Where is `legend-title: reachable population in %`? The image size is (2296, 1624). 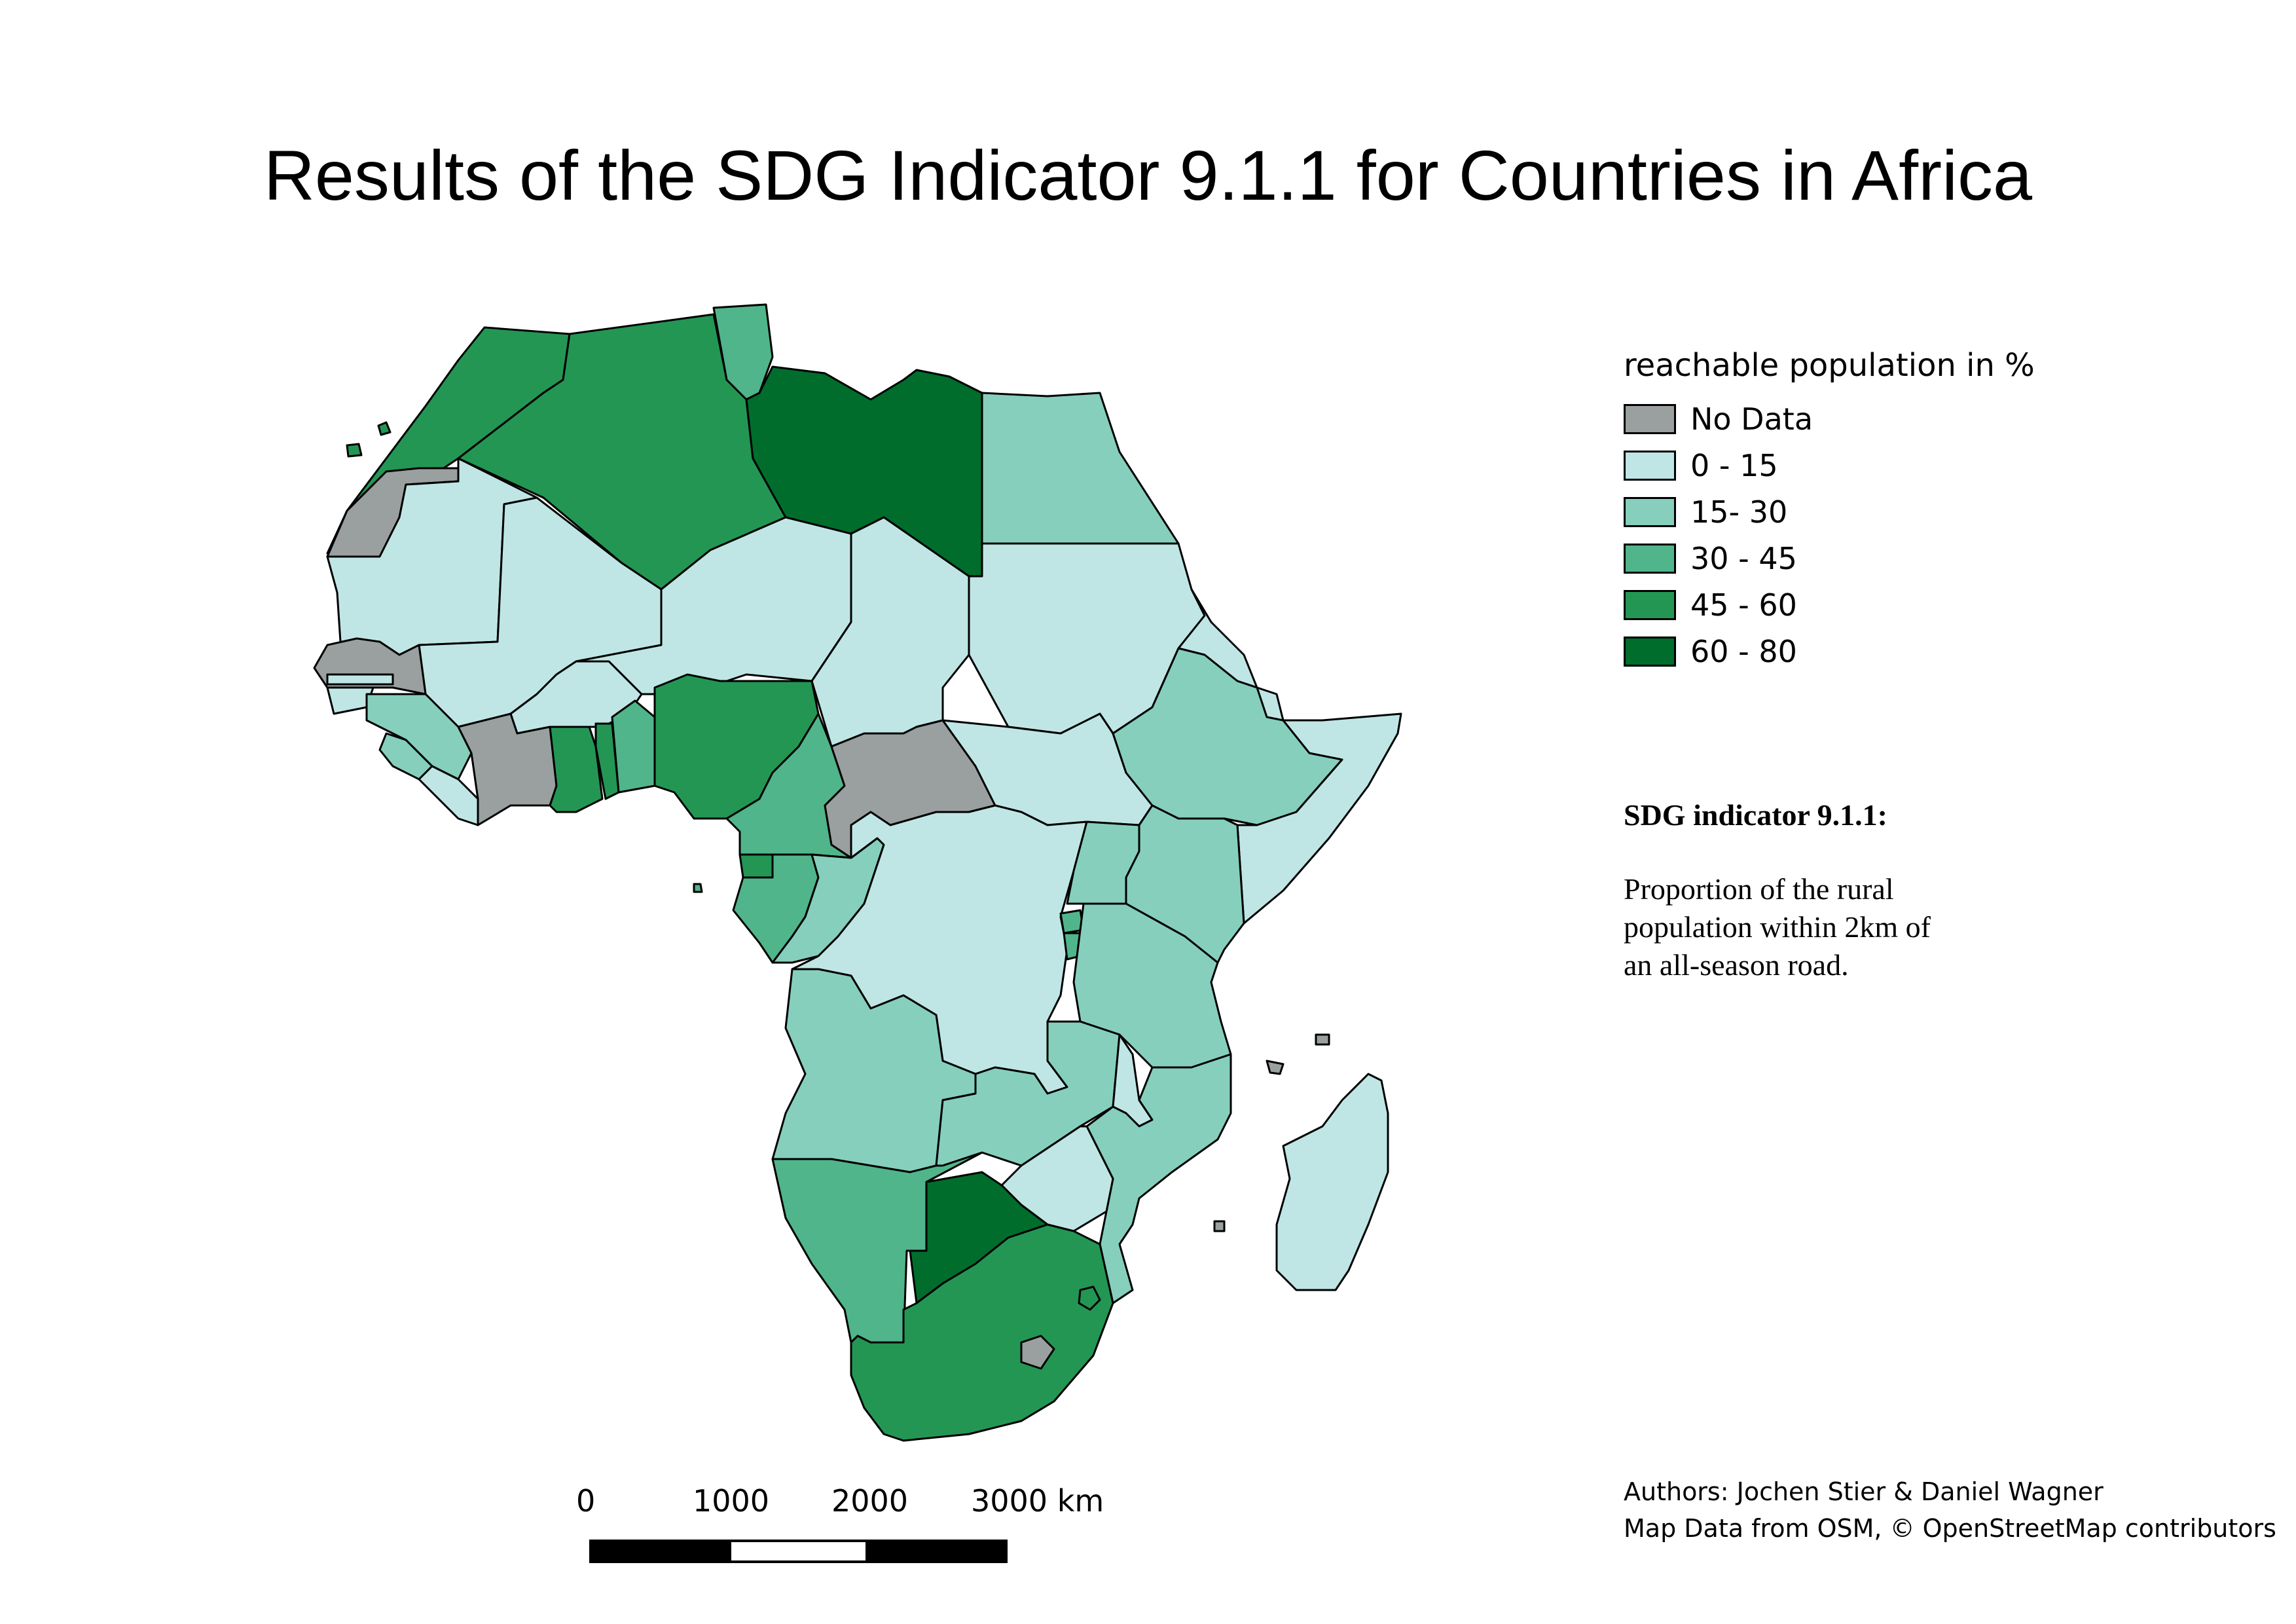 legend-title: reachable population in % is located at coordinates (1829, 365).